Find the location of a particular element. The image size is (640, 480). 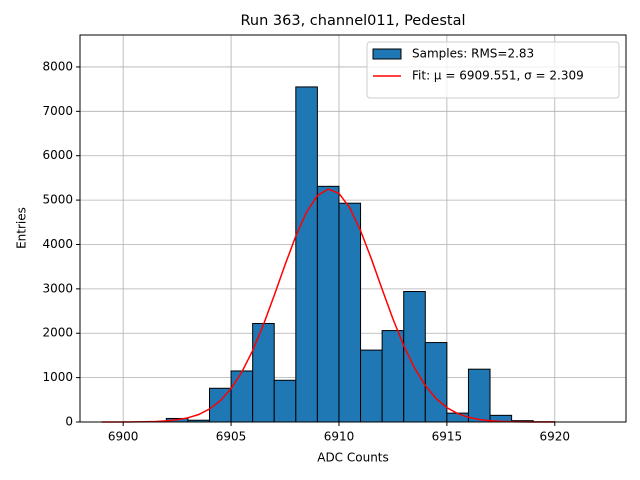

y-tick-label: 6000 is located at coordinates (57, 155).